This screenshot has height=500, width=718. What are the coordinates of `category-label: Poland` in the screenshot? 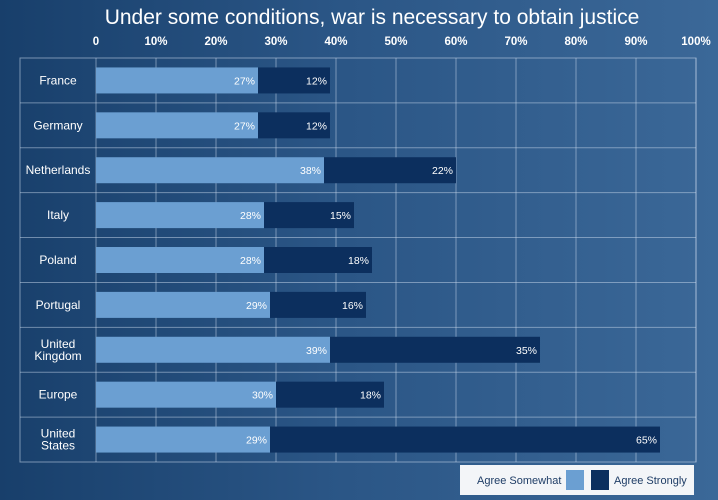 It's located at (57, 260).